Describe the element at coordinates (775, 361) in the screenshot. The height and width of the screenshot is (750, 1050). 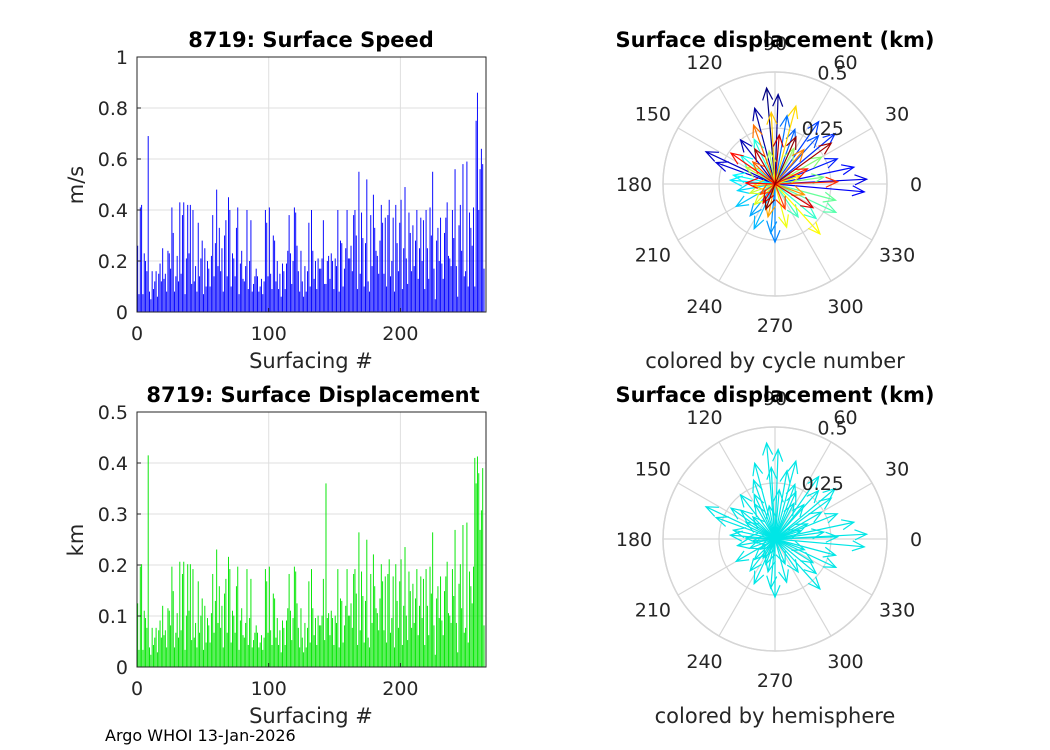
I see `polar-cycle-caption: colored by cycle number` at that location.